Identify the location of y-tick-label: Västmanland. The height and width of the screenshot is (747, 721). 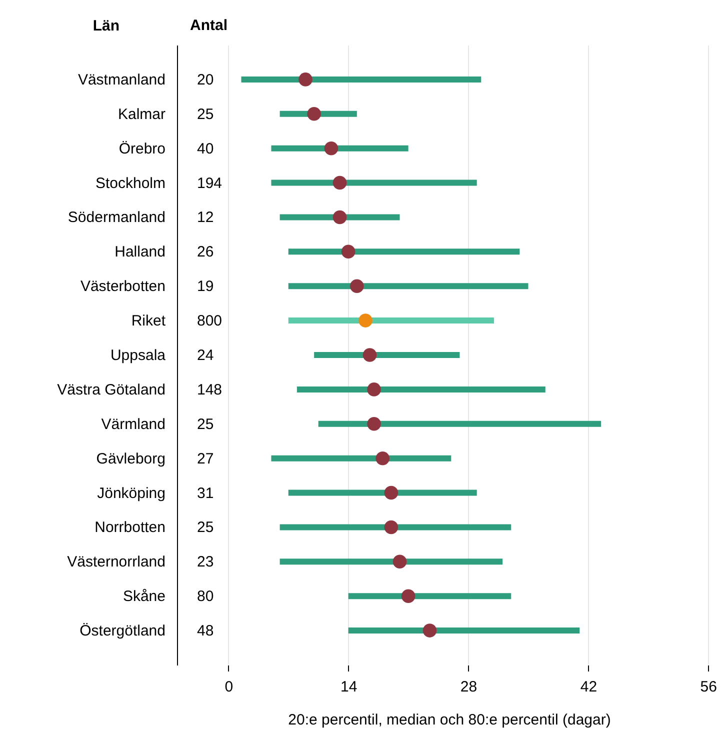
(122, 79).